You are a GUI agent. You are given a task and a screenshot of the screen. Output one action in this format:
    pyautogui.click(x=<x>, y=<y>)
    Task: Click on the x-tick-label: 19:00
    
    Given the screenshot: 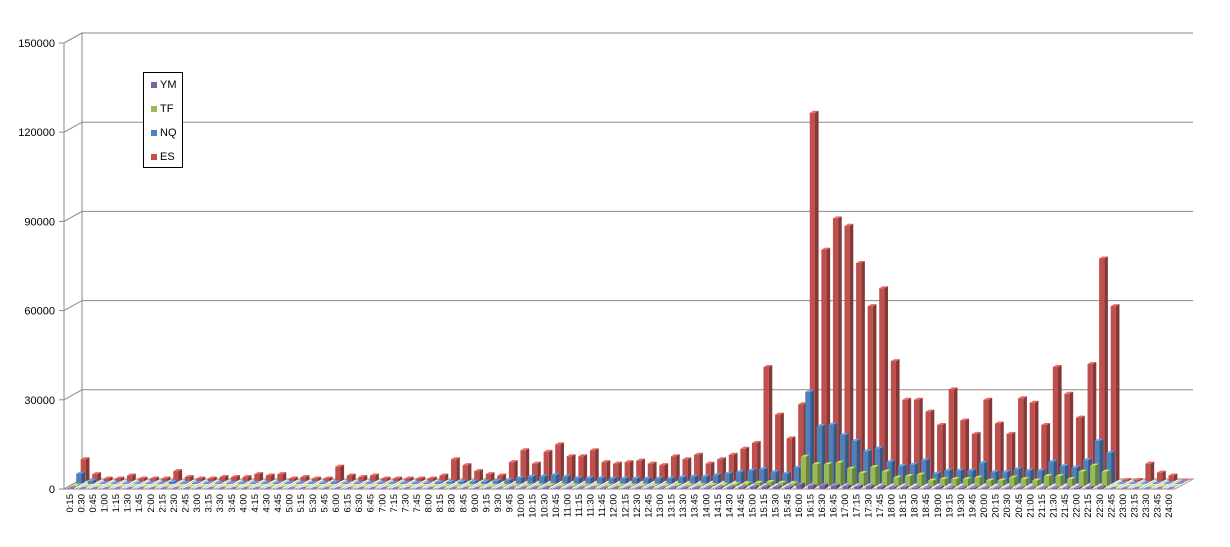 What is the action you would take?
    pyautogui.click(x=938, y=506)
    